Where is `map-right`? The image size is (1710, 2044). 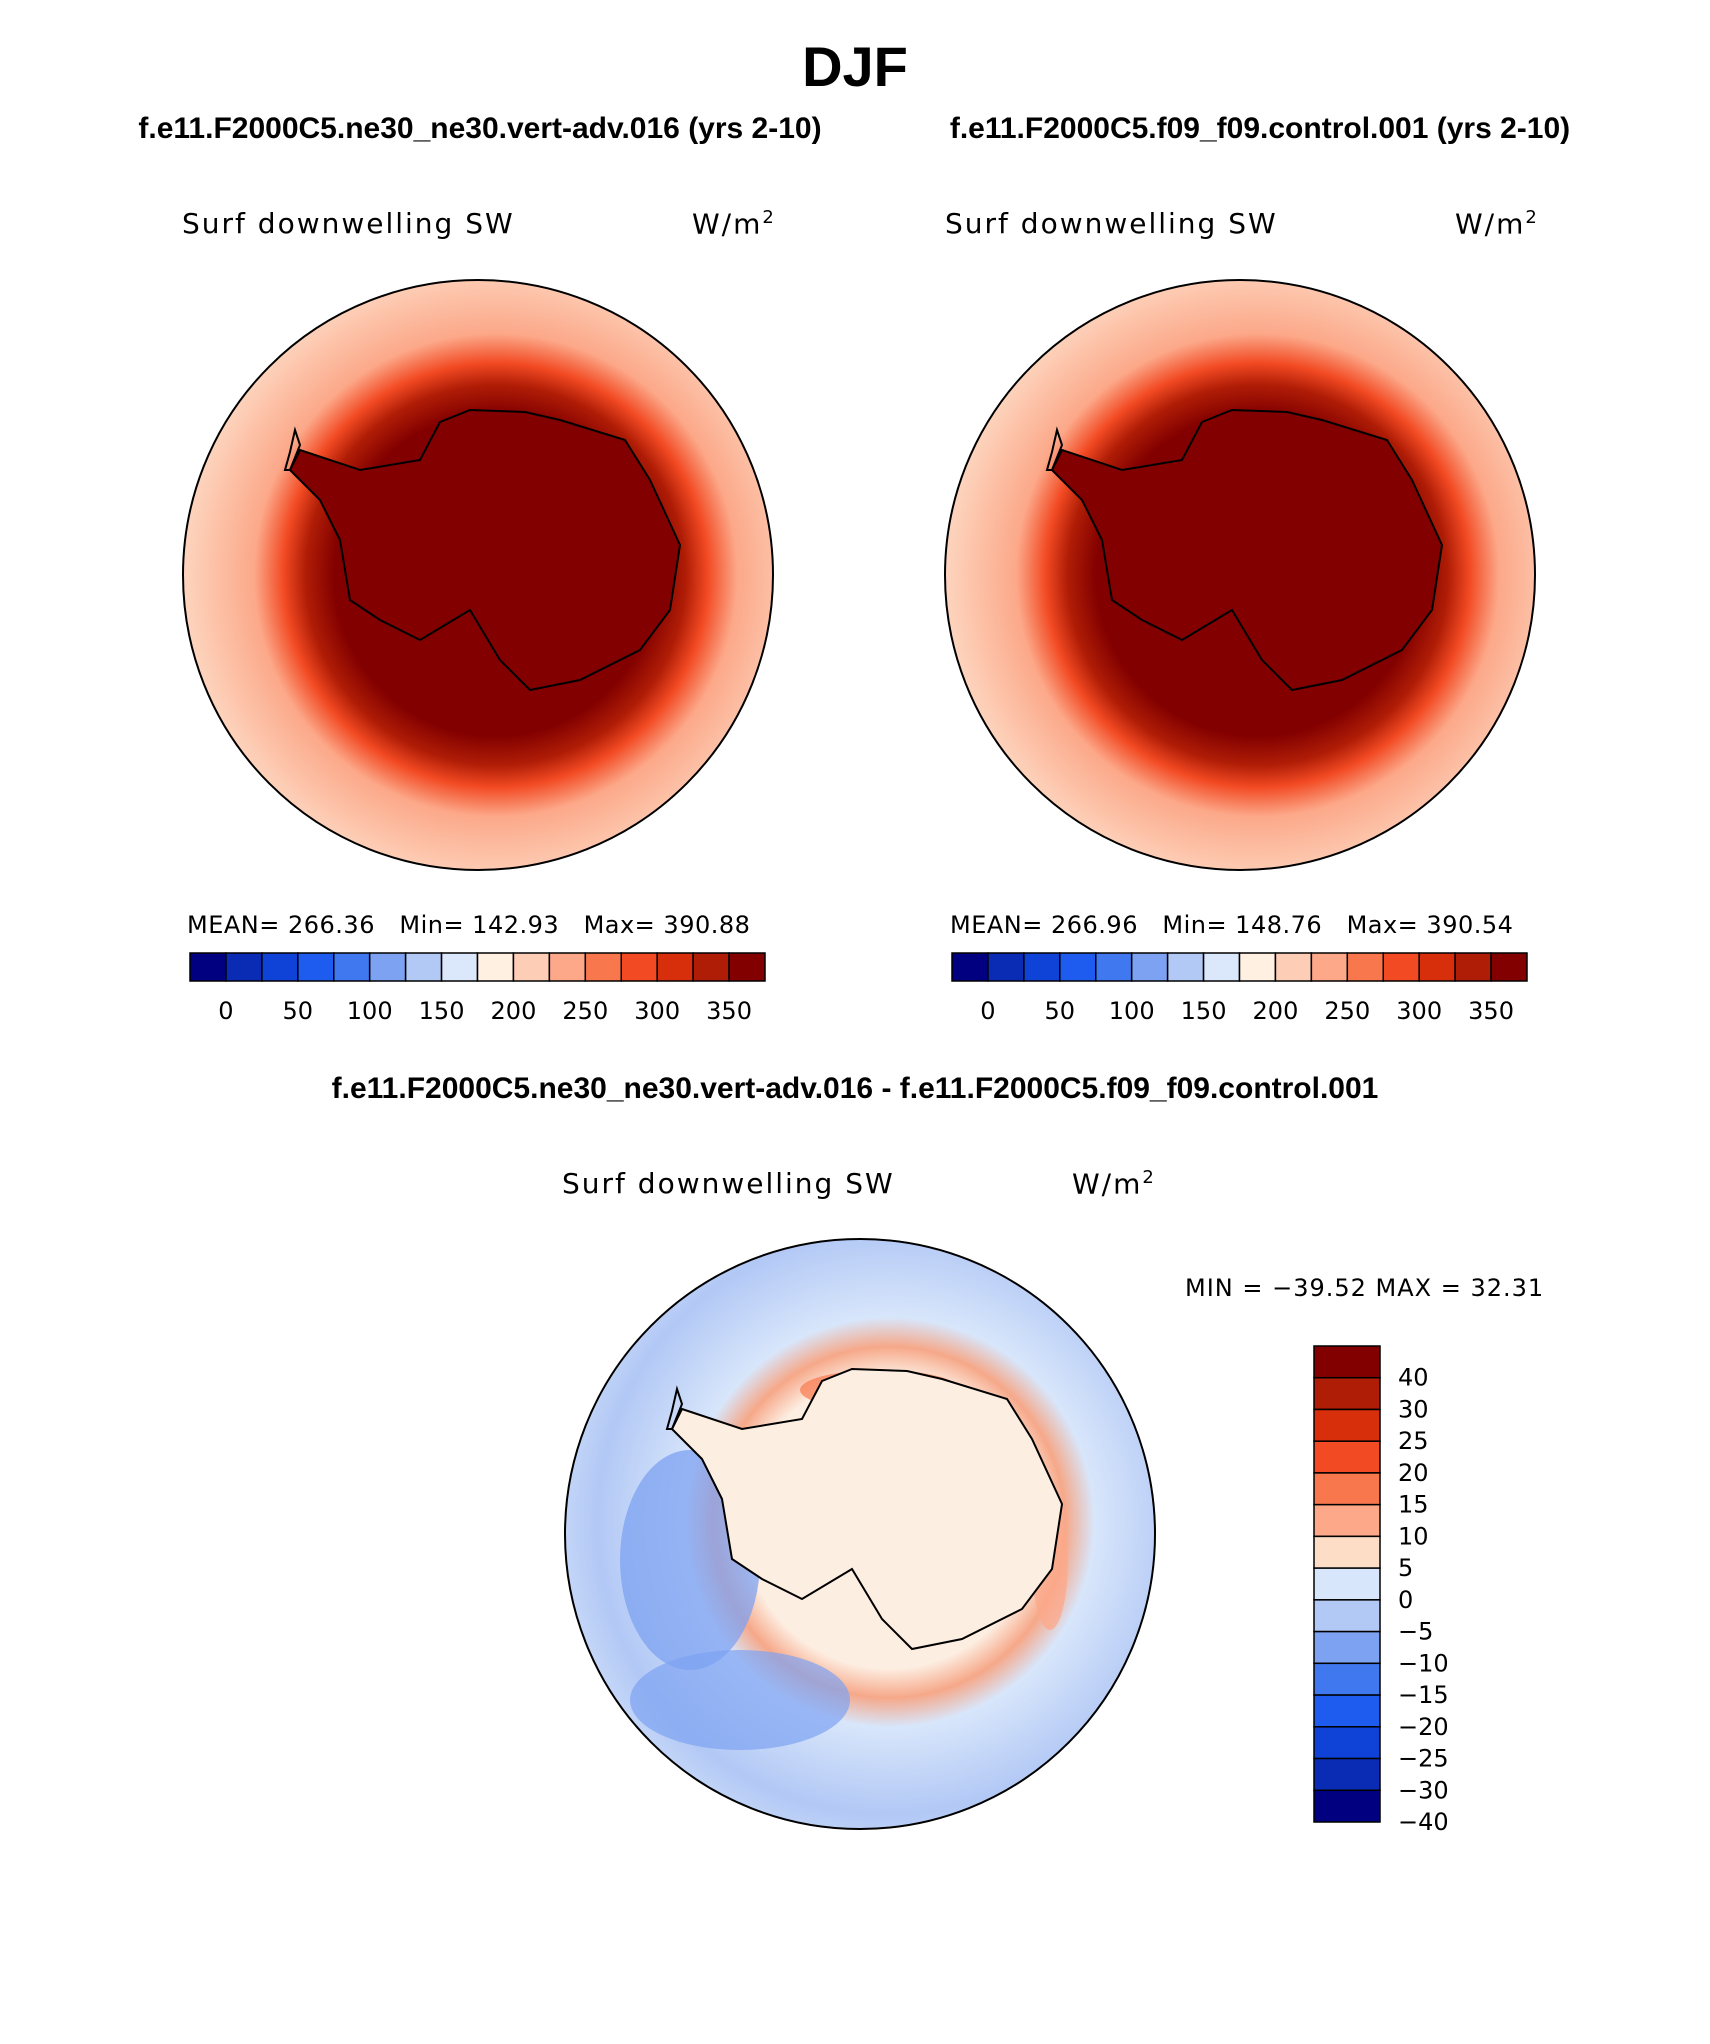 map-right is located at coordinates (1240, 575).